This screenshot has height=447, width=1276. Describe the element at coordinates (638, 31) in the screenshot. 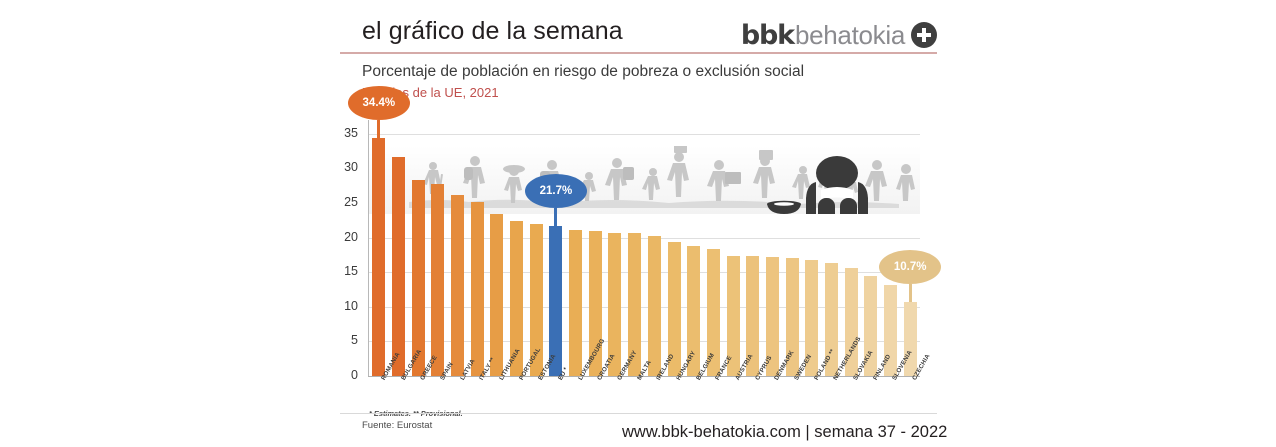

I see `header: el gráfico de la semana bbk behatokia` at that location.